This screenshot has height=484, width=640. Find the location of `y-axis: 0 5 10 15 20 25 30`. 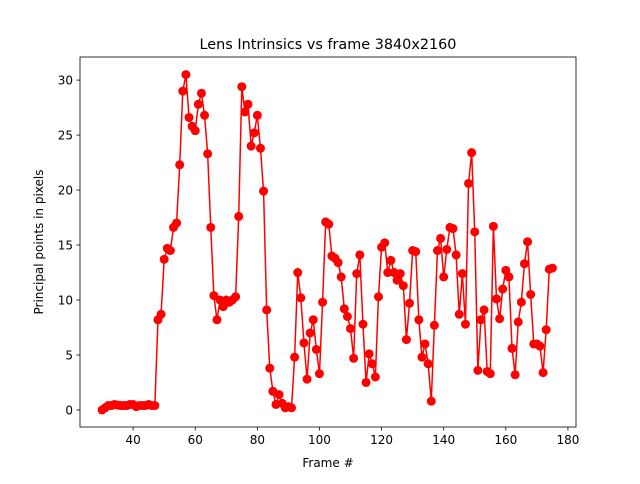

y-axis: 0 5 10 15 20 25 30 is located at coordinates (69, 245).